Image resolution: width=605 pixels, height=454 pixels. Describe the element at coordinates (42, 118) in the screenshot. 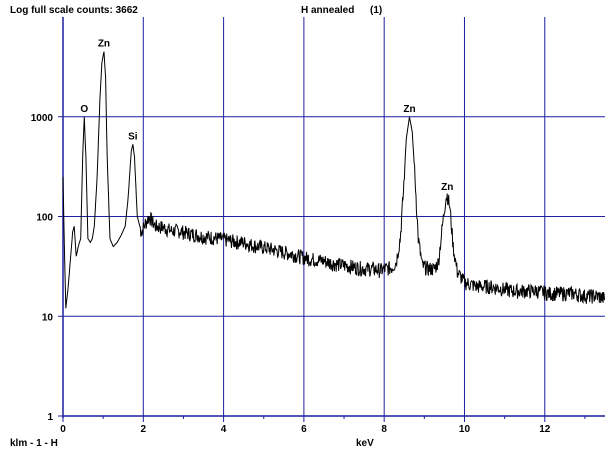

I see `y-tick-label: 1000` at that location.